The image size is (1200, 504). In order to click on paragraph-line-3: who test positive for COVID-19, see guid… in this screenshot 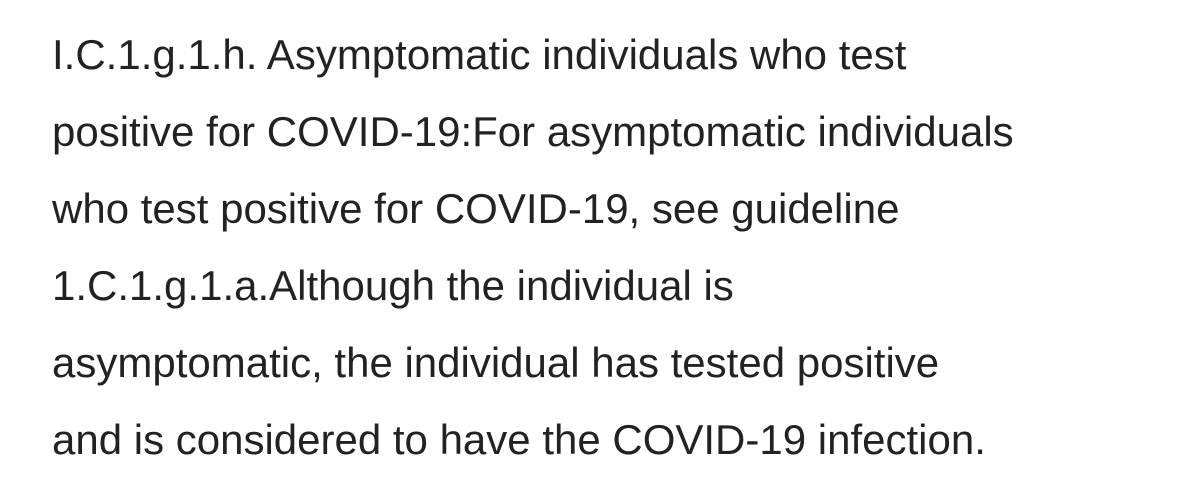, I will do `click(476, 208)`.